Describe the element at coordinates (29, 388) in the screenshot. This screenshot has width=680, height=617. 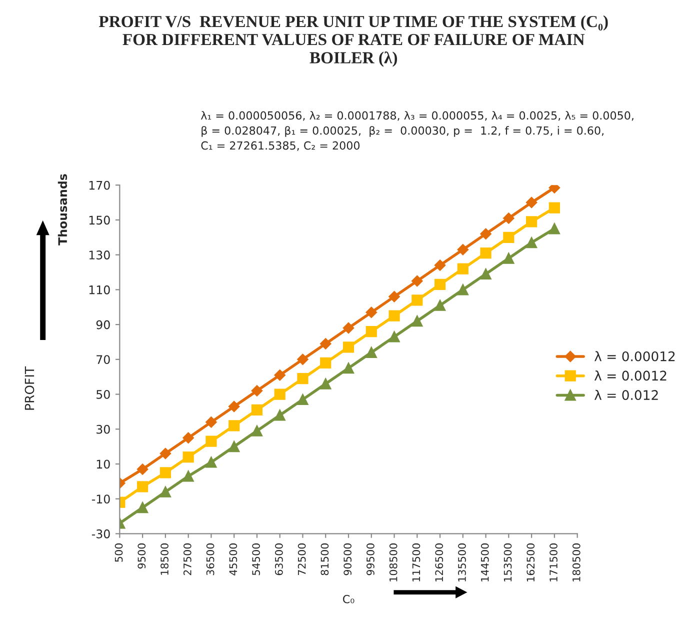
I see `text: PROFIT` at that location.